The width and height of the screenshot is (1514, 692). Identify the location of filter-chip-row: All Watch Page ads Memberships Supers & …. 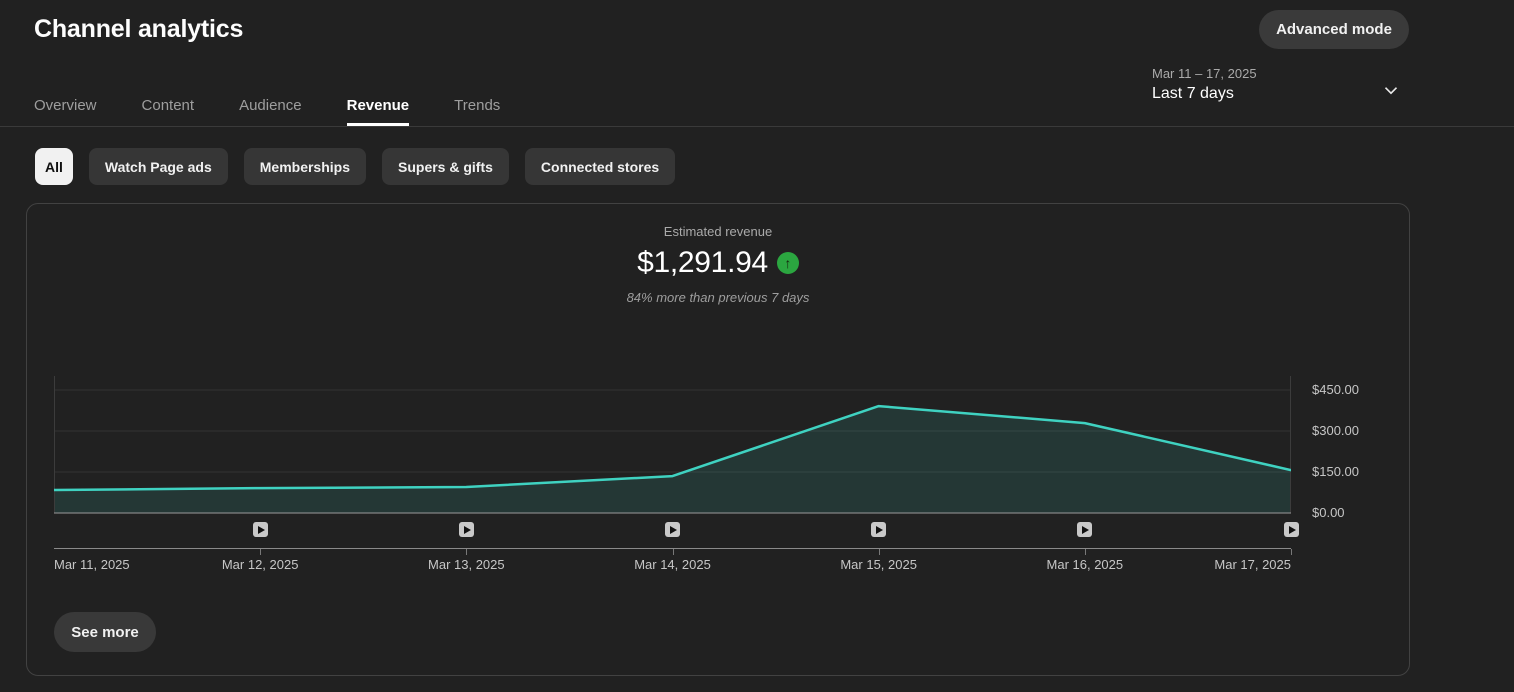
(355, 166).